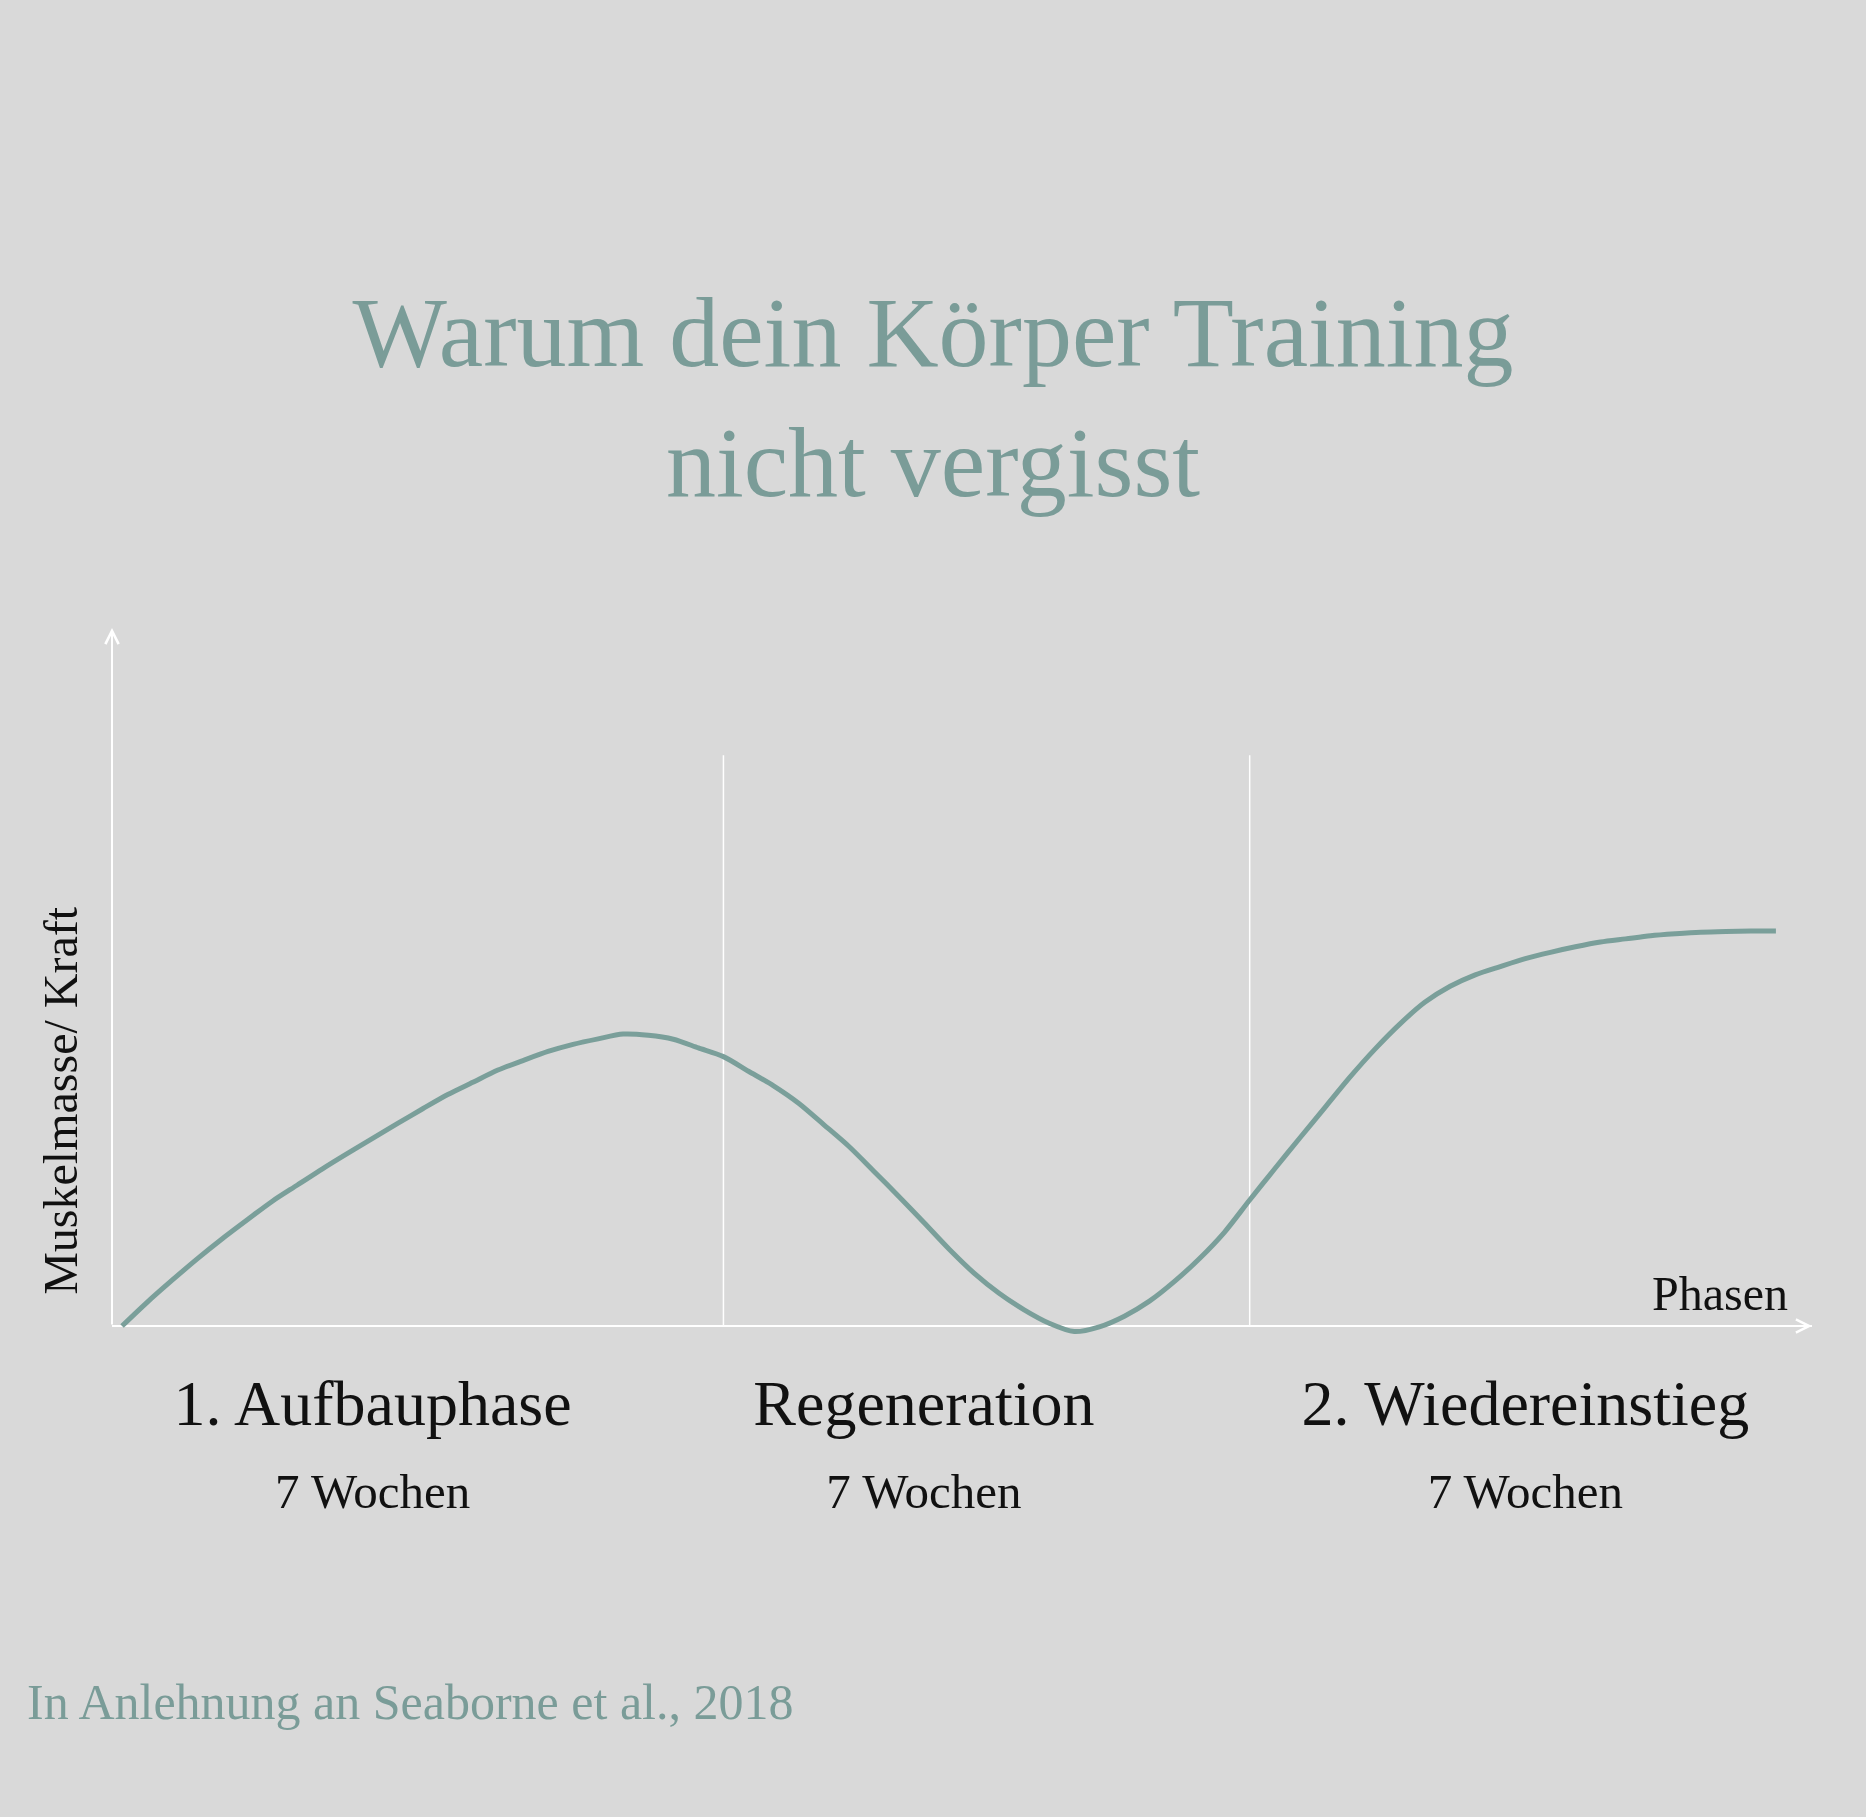 This screenshot has width=1866, height=1817. I want to click on x-tick-label: 1. Aufbauphase 7 Wochen, so click(372, 1444).